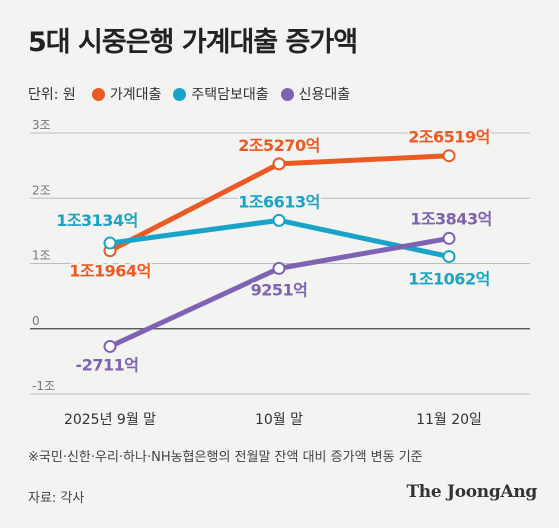 The width and height of the screenshot is (559, 528). I want to click on x-tick-label: 11월 20일, so click(449, 420).